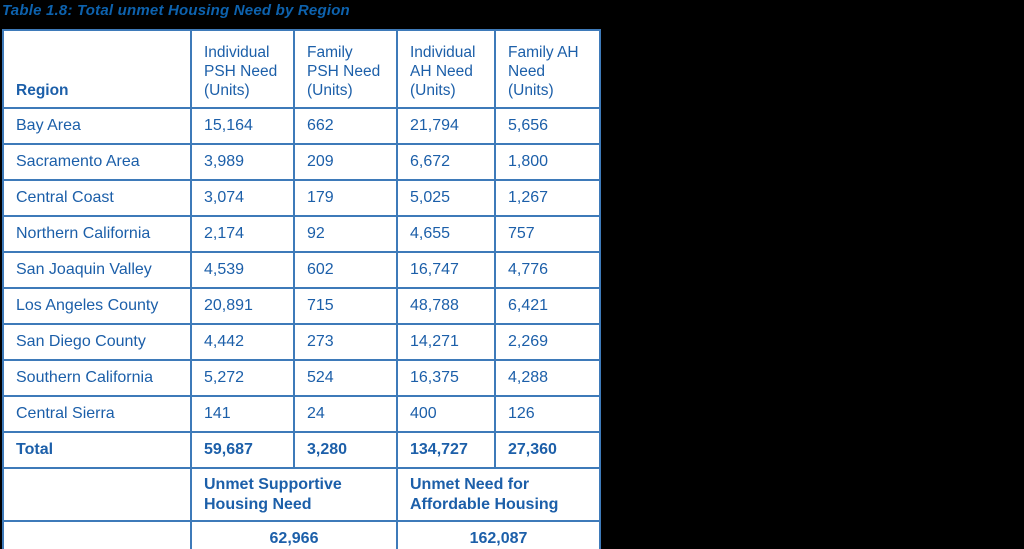  What do you see at coordinates (446, 342) in the screenshot?
I see `value-cell: 14,271` at bounding box center [446, 342].